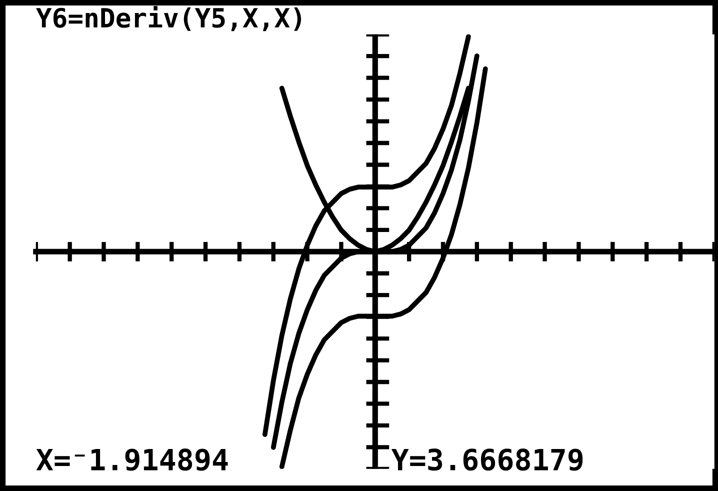 This screenshot has width=718, height=491. Describe the element at coordinates (487, 459) in the screenshot. I see `annotation: Y=3.6668179` at that location.